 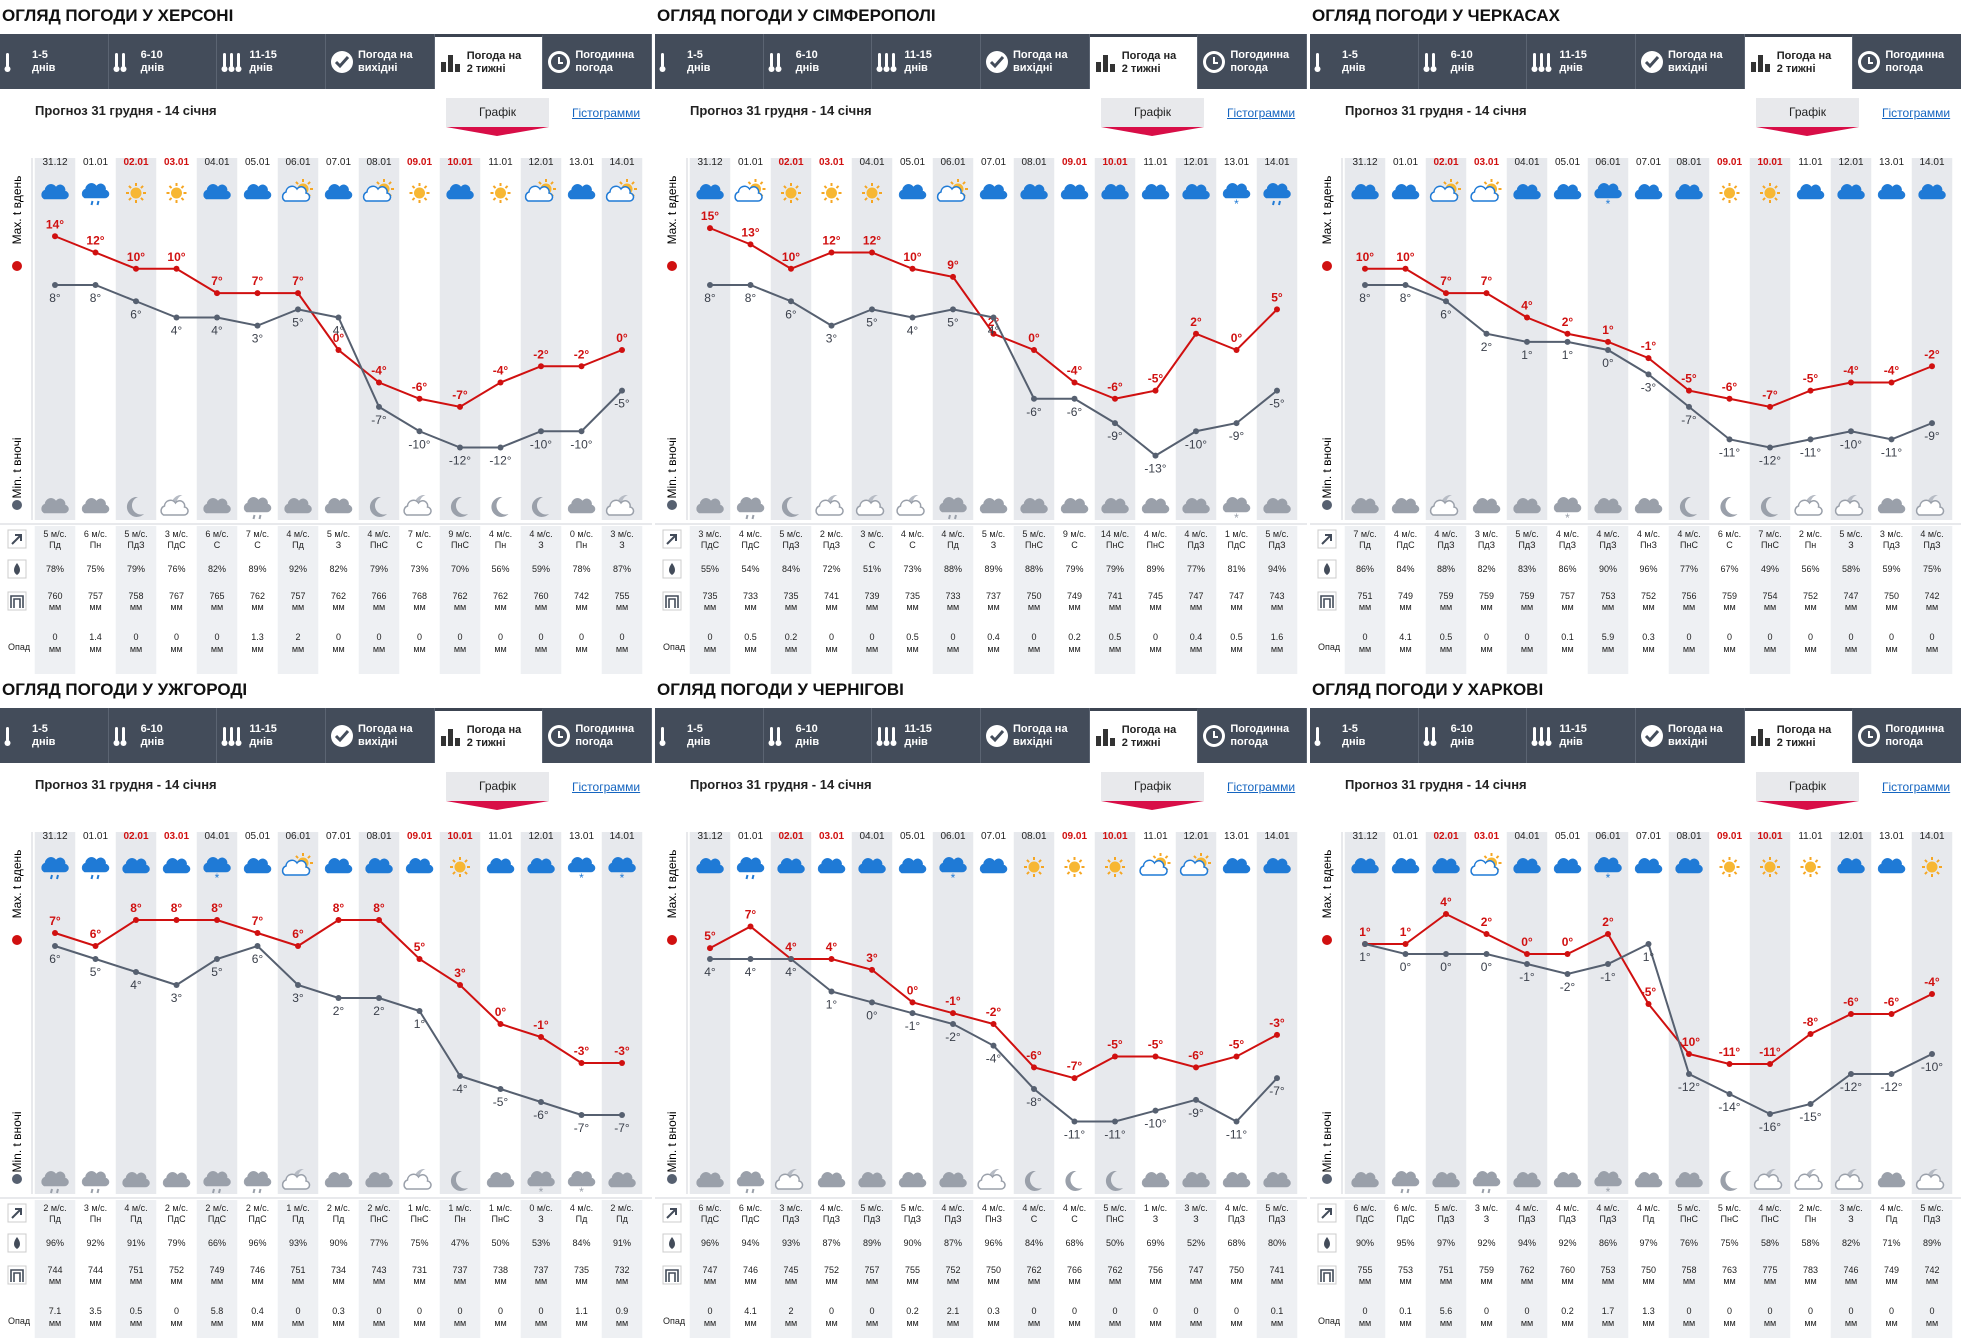 What do you see at coordinates (581, 444) in the screenshot?
I see `min-temp-label: -10°` at bounding box center [581, 444].